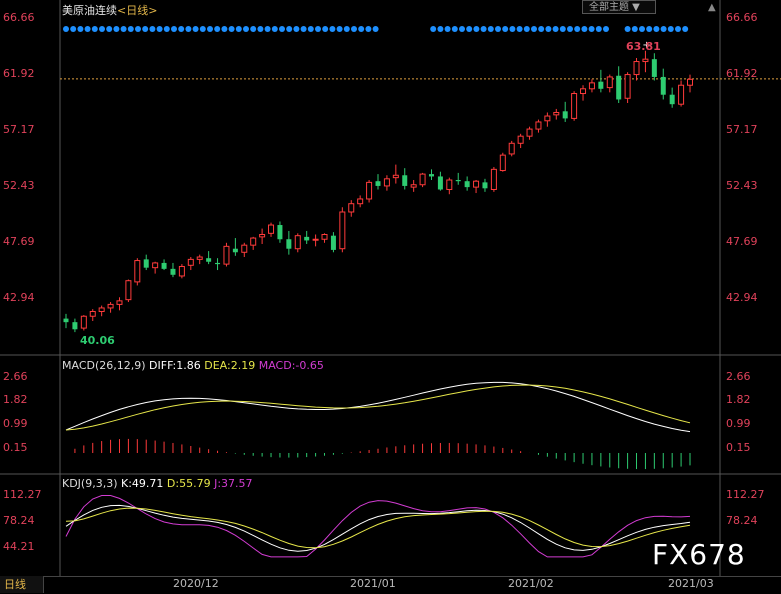  Describe the element at coordinates (142, 483) in the screenshot. I see `kdj-k: K:49.71` at that location.